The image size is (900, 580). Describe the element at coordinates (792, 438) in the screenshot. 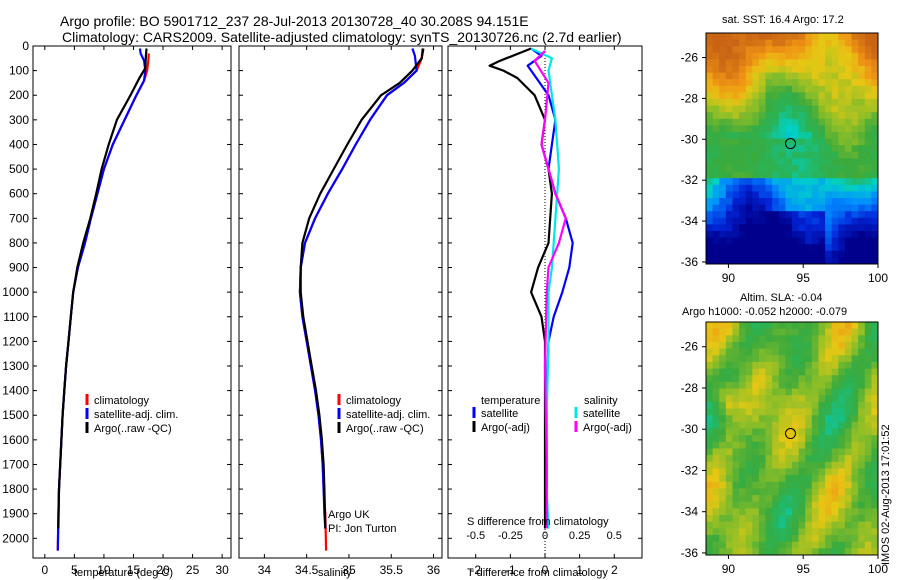

I see `sla-map-frame` at that location.